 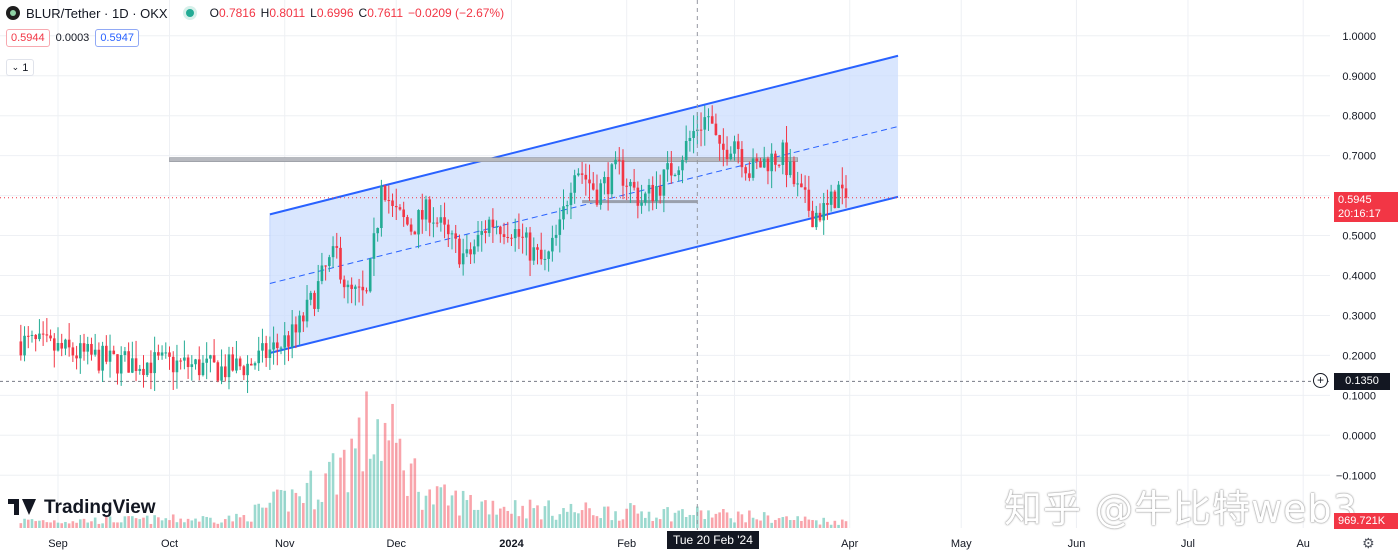 I want to click on indicators-collapse-button: ⌄ 1, so click(x=20, y=67).